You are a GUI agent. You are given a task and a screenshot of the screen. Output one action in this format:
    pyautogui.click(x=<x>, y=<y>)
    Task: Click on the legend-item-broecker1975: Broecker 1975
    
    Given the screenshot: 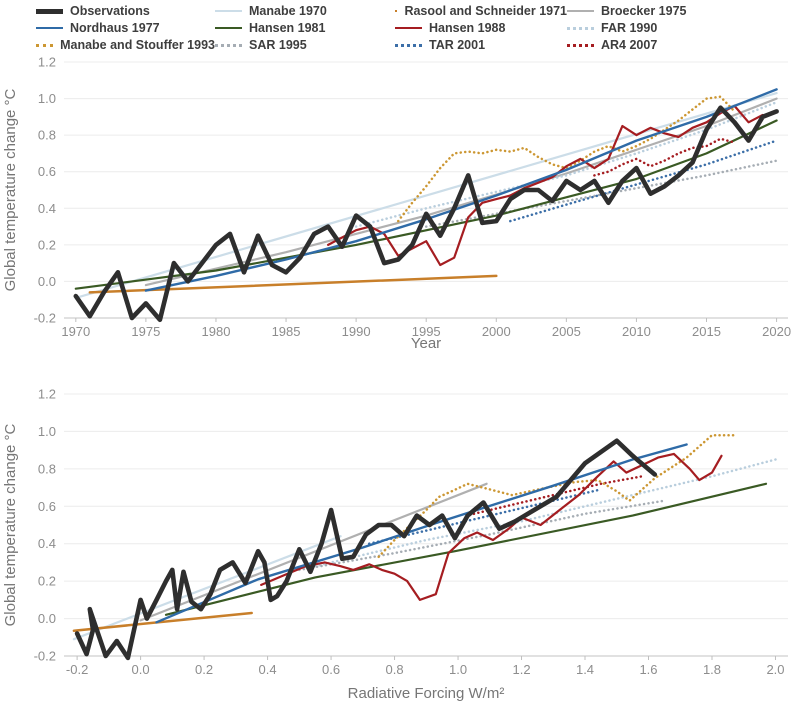 What is the action you would take?
    pyautogui.click(x=626, y=11)
    